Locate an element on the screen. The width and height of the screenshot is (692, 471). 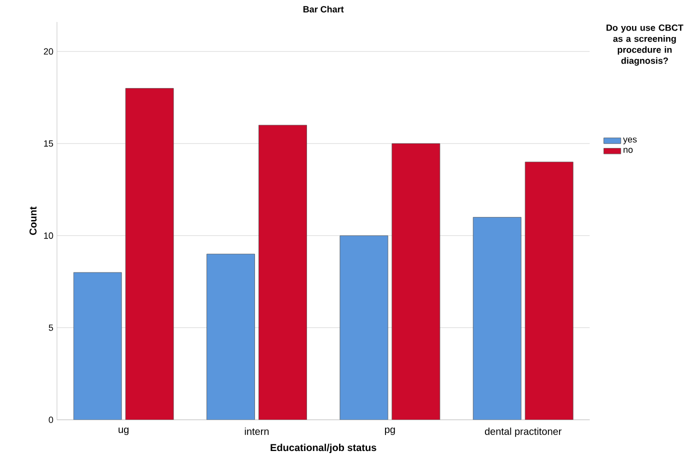
y-tick-label: 10 is located at coordinates (49, 235).